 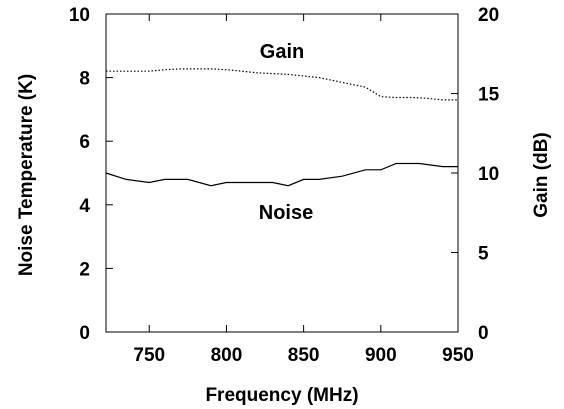 I want to click on y-tick-label: 0, so click(x=84, y=333).